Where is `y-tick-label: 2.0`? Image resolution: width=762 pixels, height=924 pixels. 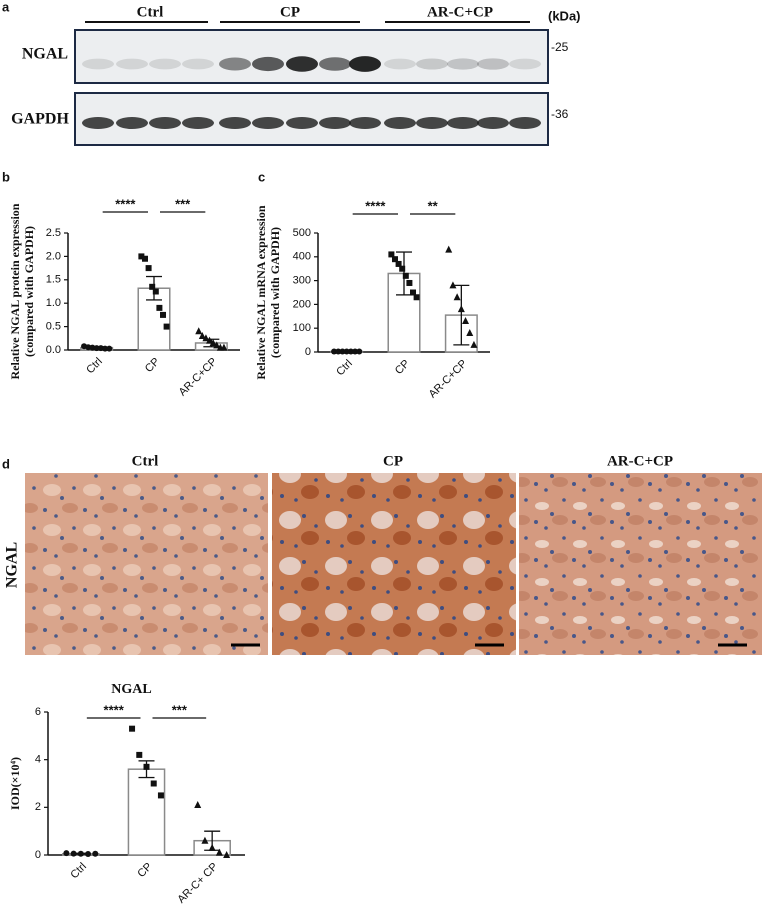 y-tick-label: 2.0 is located at coordinates (53, 256).